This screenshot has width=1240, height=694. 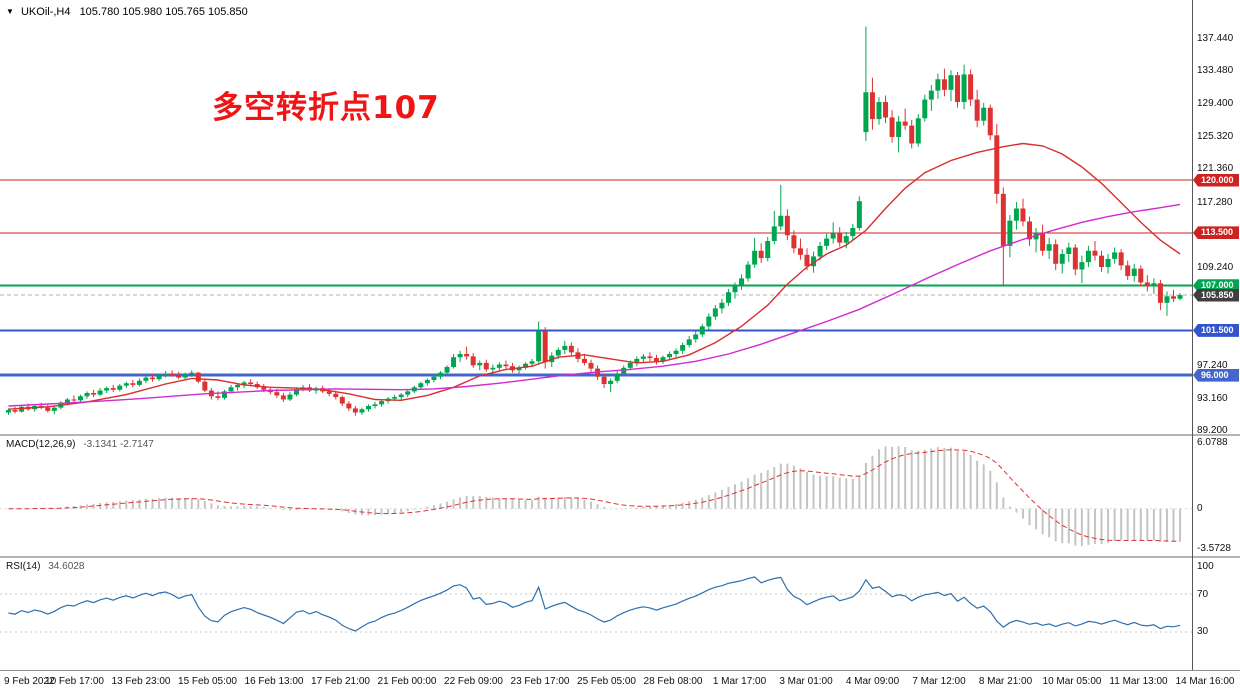 What do you see at coordinates (41, 444) in the screenshot?
I see `macd-title: MACD(12,26,9)` at bounding box center [41, 444].